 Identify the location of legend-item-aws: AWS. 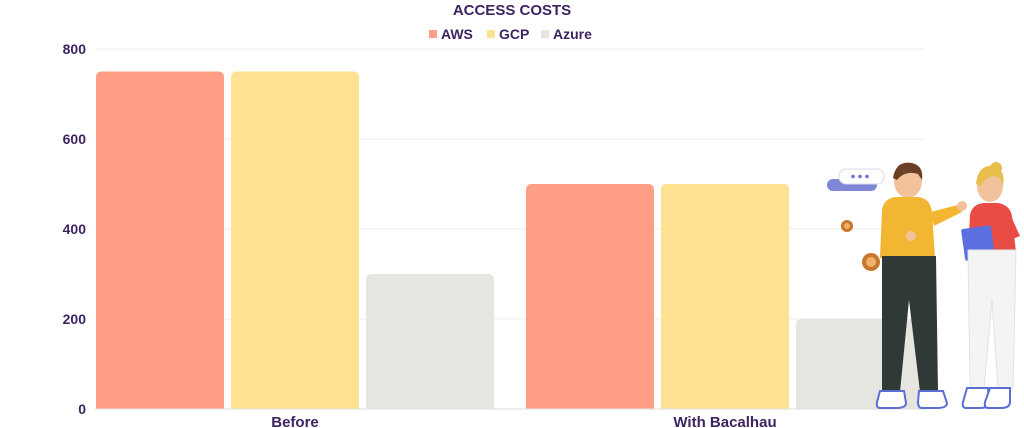
(451, 34).